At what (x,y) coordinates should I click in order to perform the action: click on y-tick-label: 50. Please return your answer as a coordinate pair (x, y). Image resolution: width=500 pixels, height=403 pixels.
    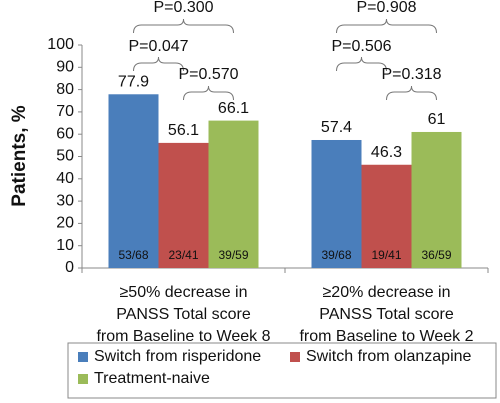
    Looking at the image, I should click on (65, 156).